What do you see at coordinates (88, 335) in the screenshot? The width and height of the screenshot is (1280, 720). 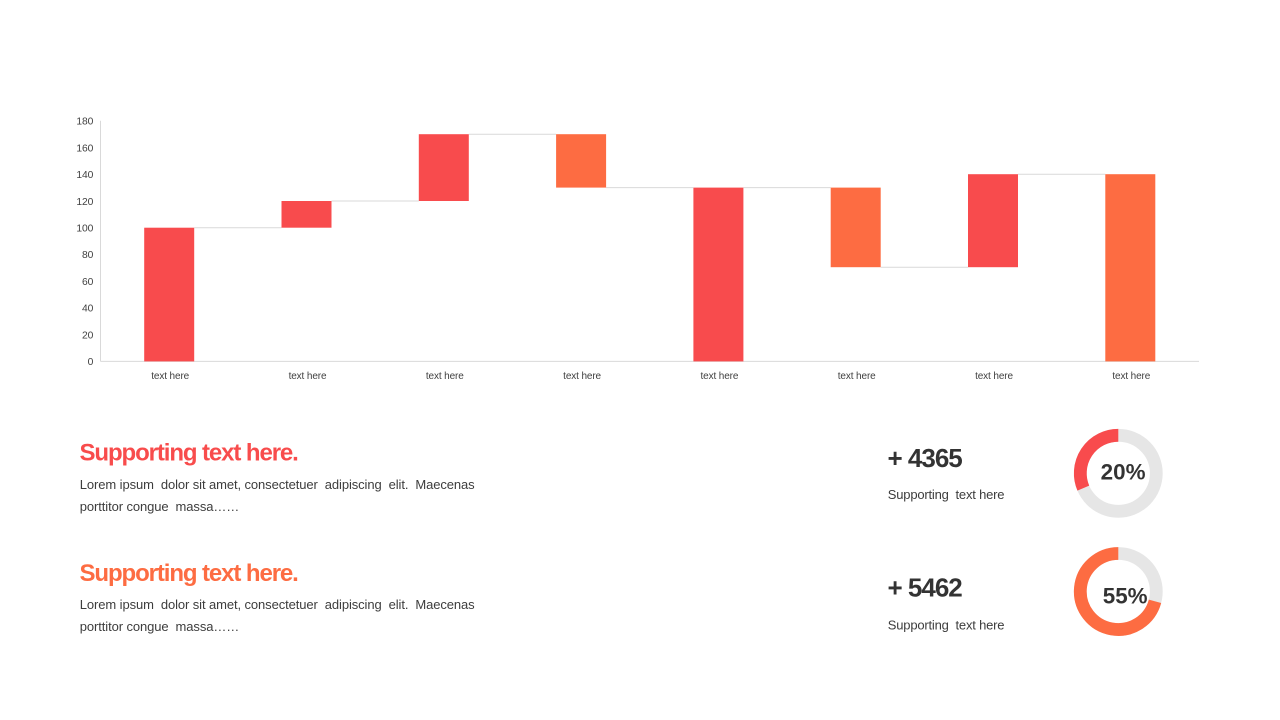 I see `svg-text: 20` at bounding box center [88, 335].